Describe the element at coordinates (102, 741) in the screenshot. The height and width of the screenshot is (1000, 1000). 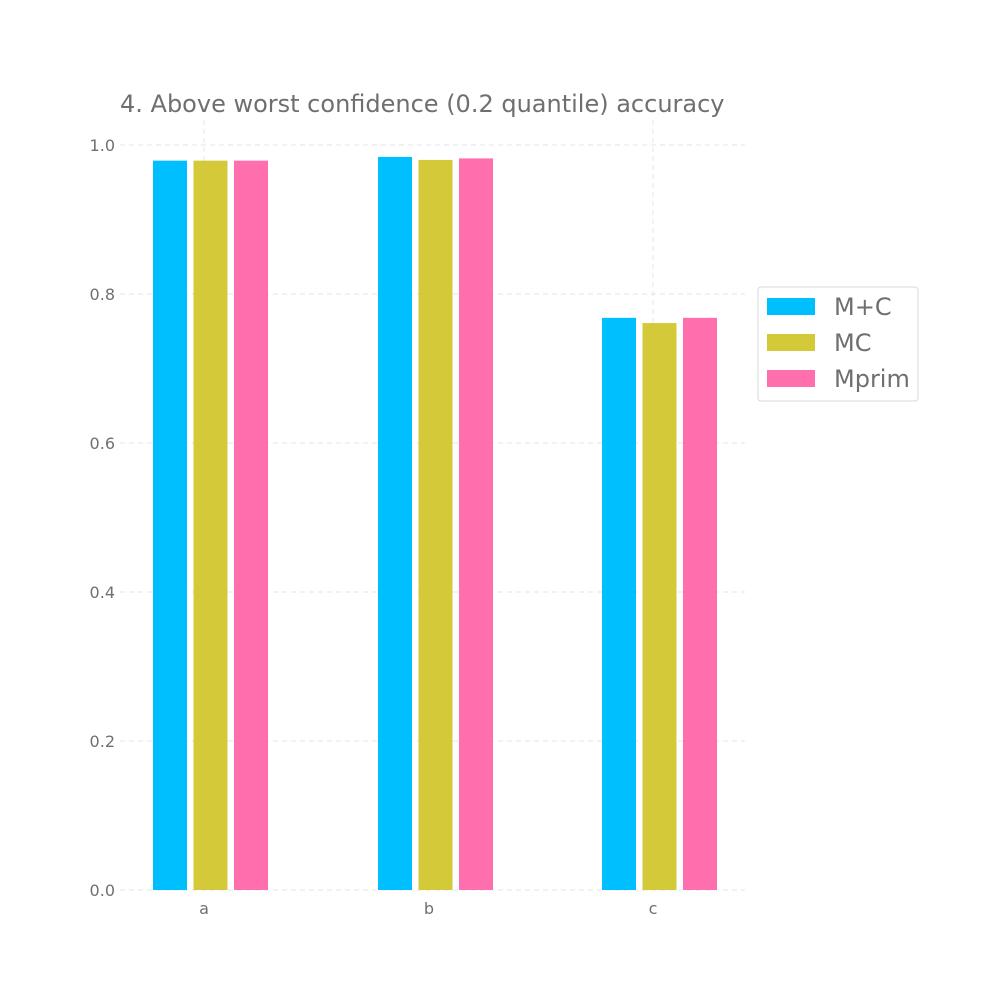
I see `y-tick-label: 0.2` at that location.